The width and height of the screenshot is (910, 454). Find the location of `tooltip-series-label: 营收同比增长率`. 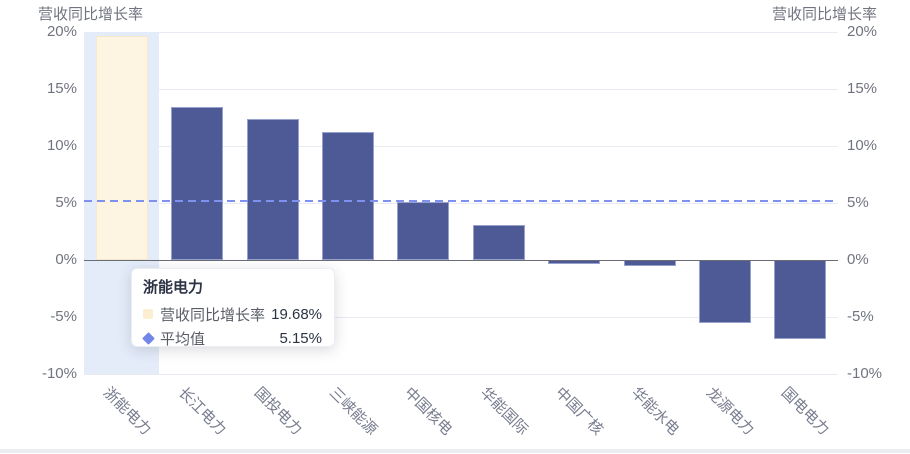

tooltip-series-label: 营收同比增长率 is located at coordinates (213, 315).